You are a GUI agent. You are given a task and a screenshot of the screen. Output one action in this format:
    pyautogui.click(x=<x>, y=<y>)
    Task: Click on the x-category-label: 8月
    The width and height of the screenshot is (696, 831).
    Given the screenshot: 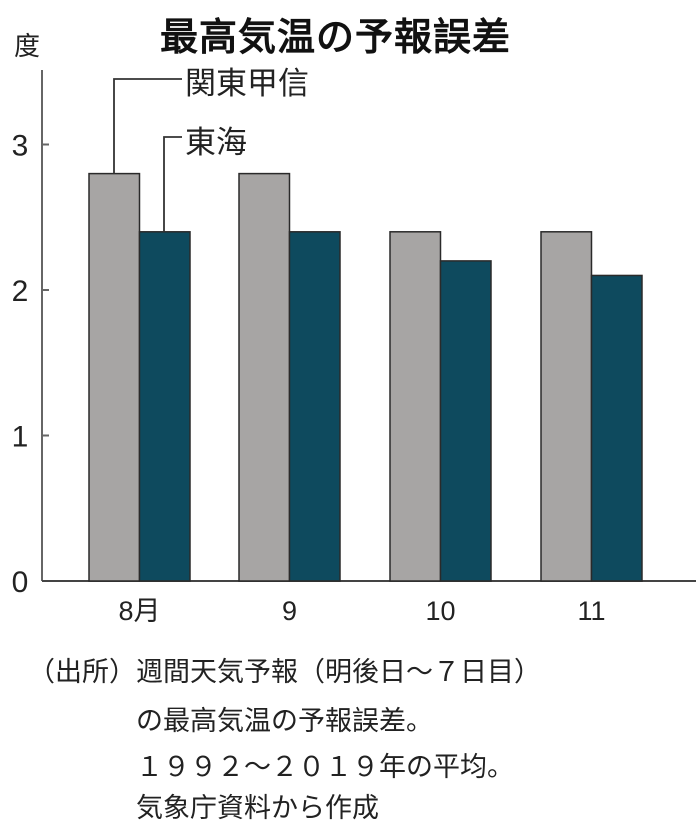 What is the action you would take?
    pyautogui.click(x=139, y=611)
    